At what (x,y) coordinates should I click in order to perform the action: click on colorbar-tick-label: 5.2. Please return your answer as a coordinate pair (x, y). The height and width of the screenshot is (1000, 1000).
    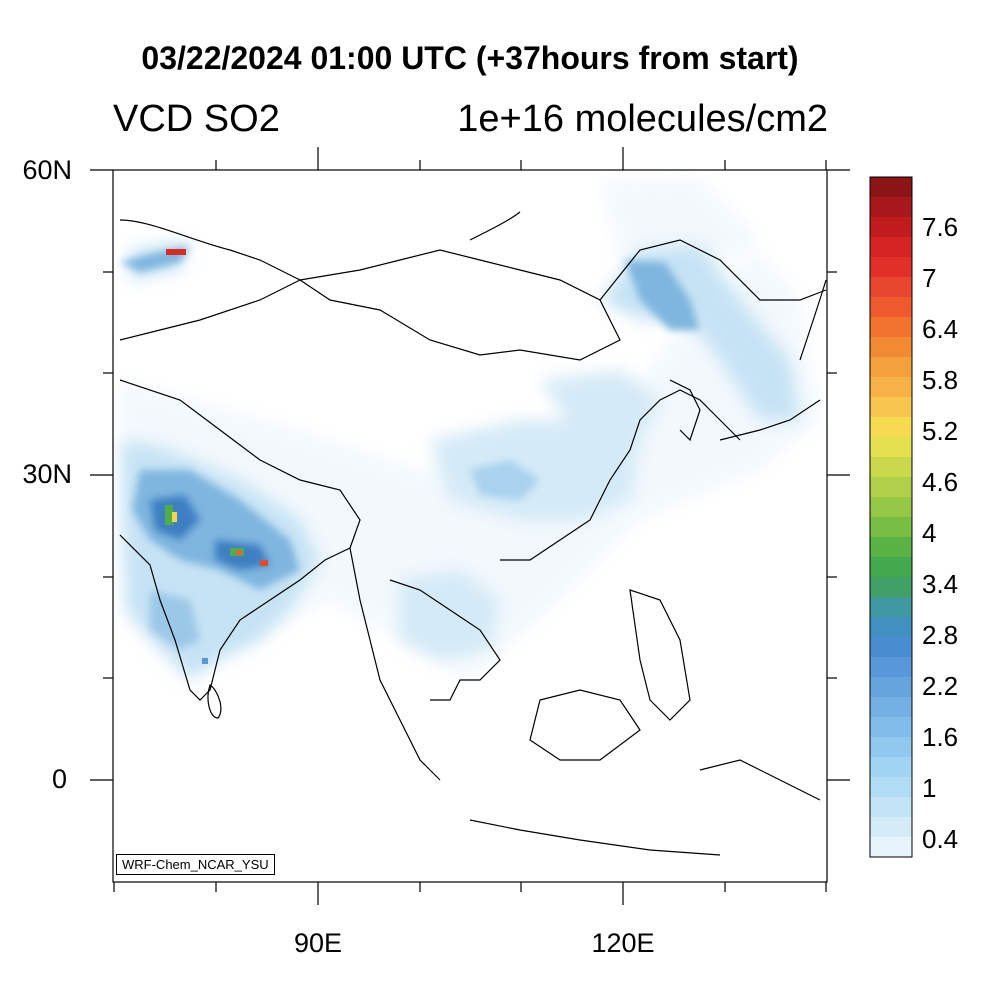
    Looking at the image, I should click on (940, 431).